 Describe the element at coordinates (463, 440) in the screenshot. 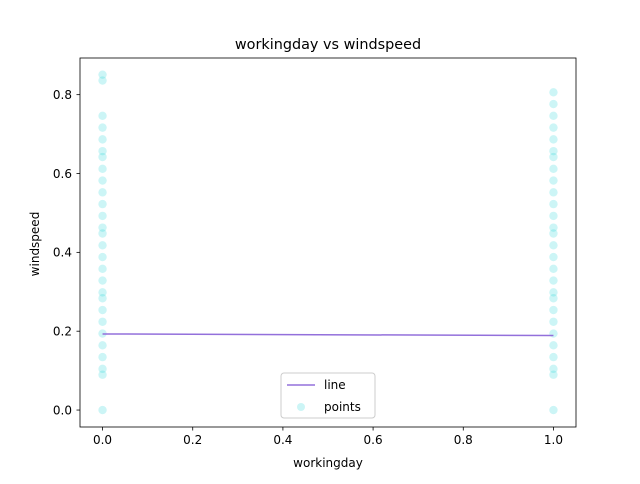

I see `x-tick-label: 0.8` at that location.